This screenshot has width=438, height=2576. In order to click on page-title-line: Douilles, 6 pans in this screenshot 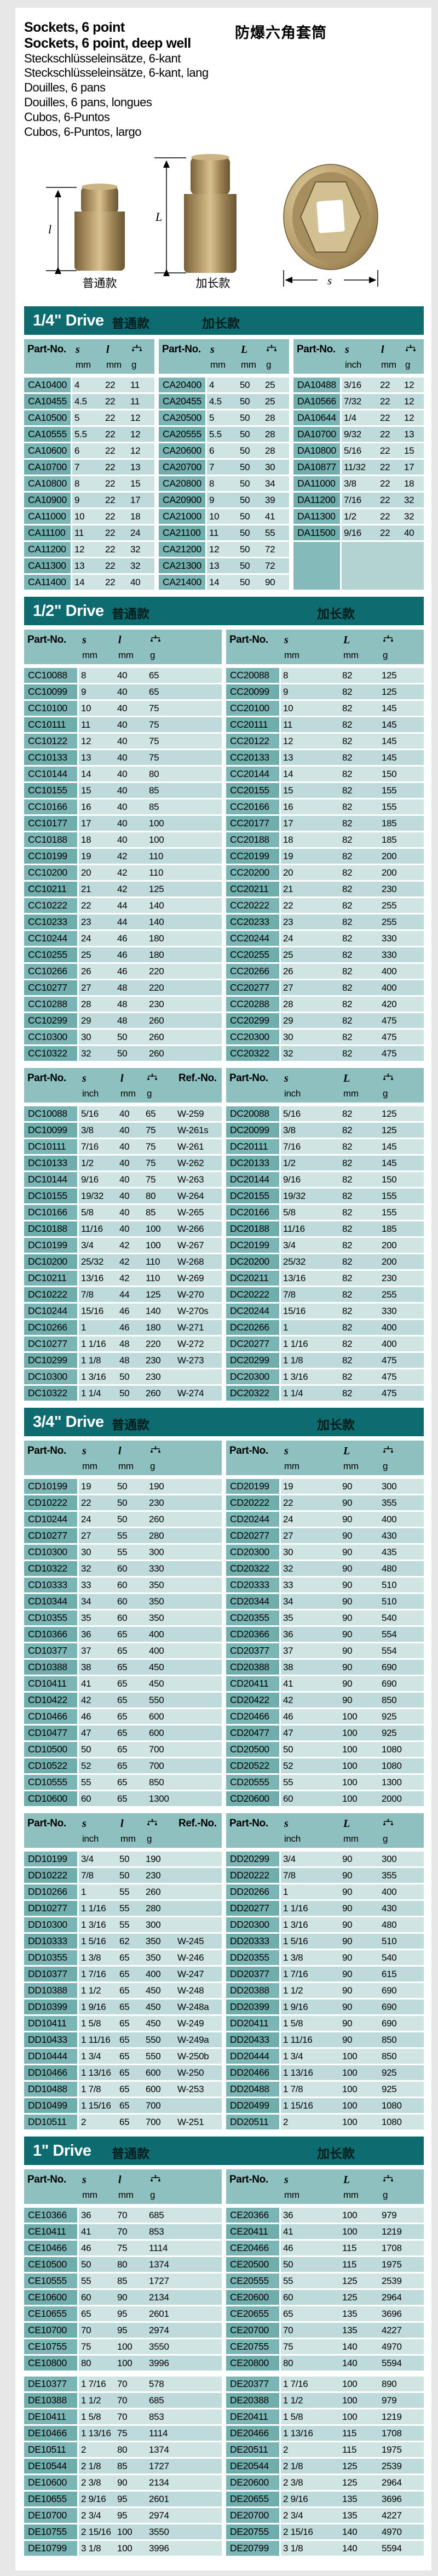, I will do `click(65, 88)`.